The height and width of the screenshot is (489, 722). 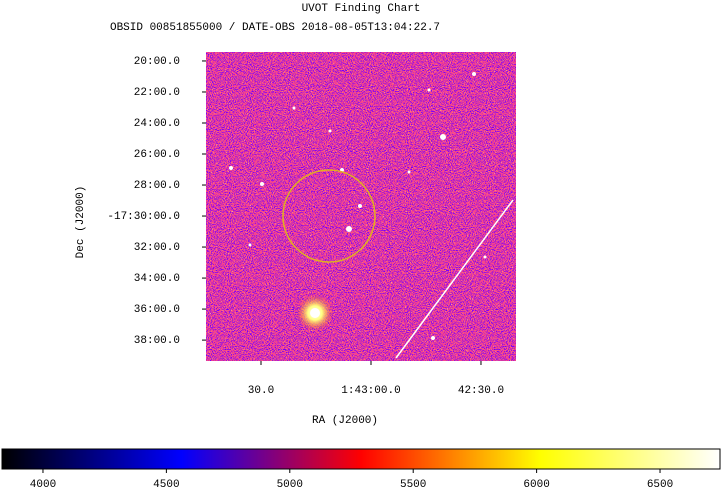 I want to click on colorbar, so click(x=361, y=459).